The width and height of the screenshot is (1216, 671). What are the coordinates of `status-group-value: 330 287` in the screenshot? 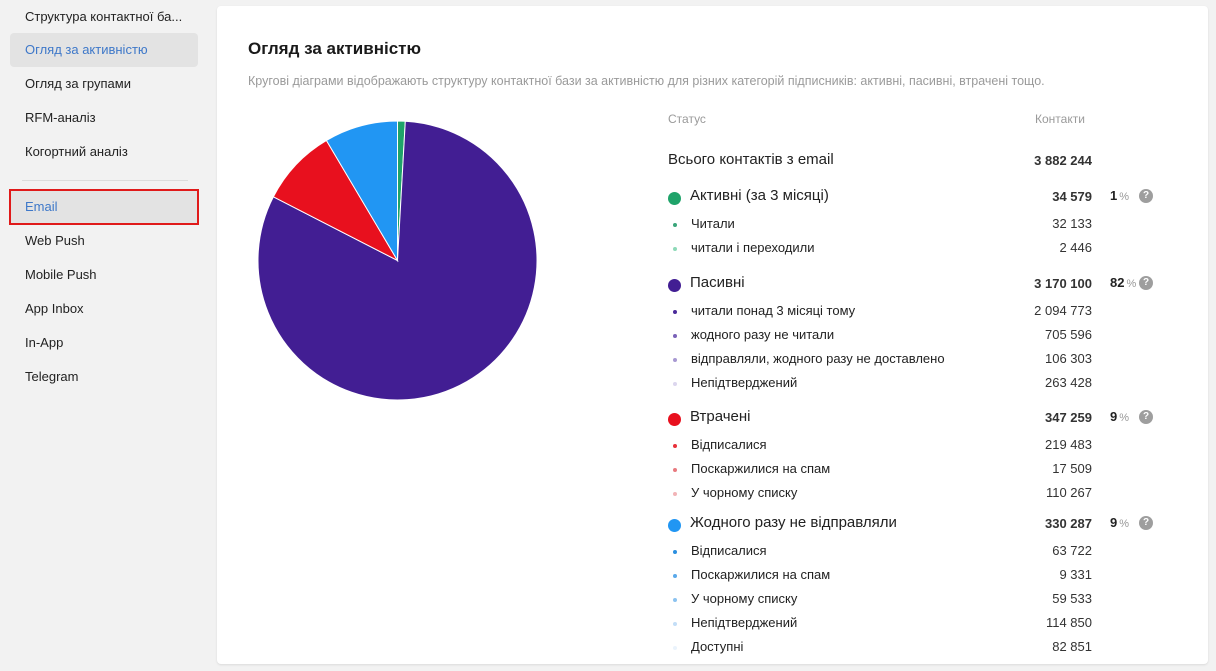 It's located at (1068, 523).